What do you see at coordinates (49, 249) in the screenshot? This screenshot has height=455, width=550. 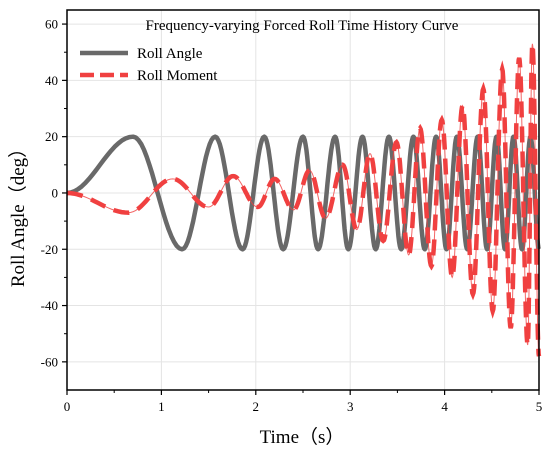 I see `y-tick-label: -20` at bounding box center [49, 249].